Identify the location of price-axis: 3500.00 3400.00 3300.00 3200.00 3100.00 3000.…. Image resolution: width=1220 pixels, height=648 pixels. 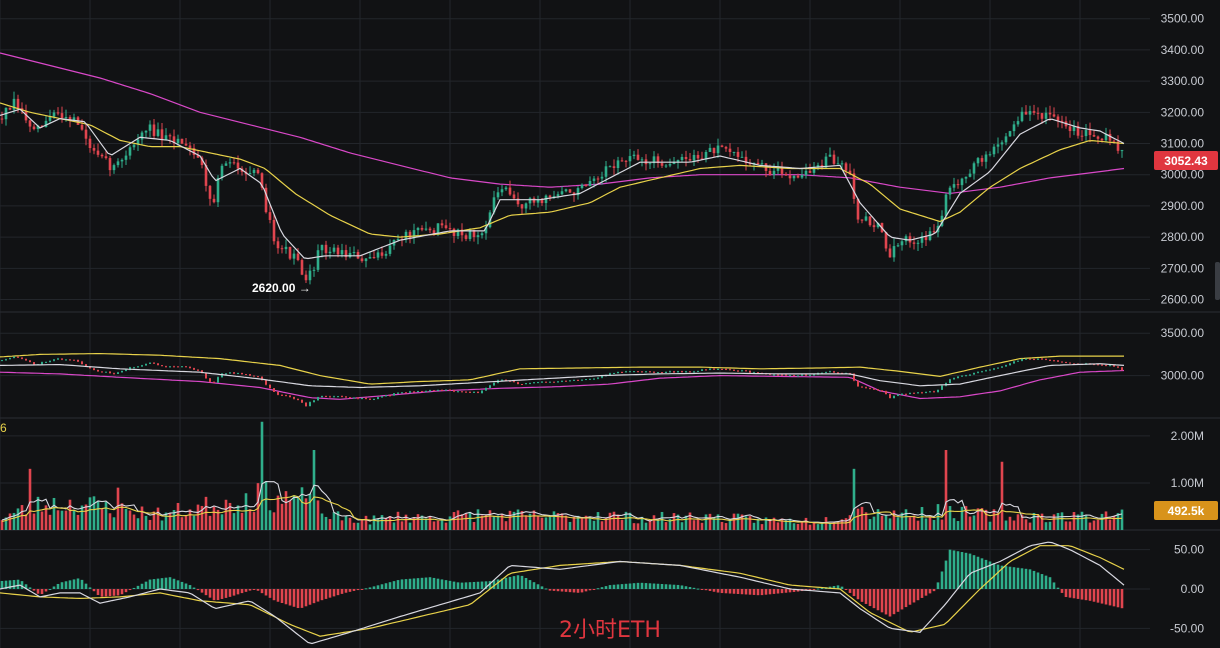
(1183, 324).